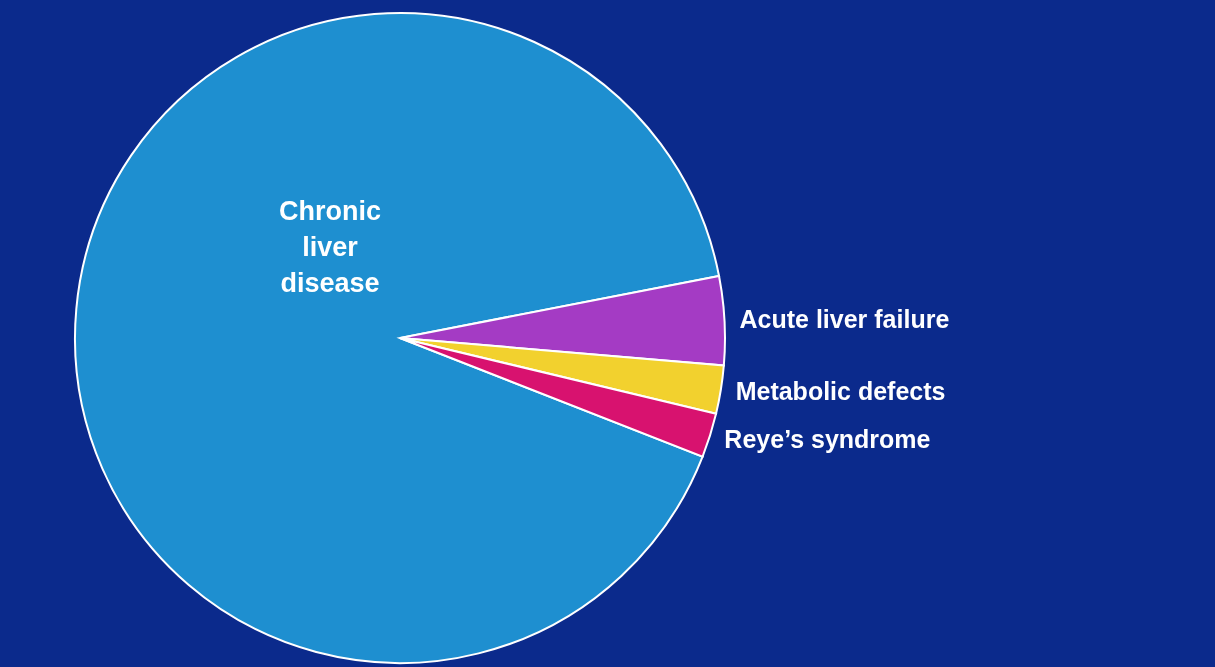 The height and width of the screenshot is (667, 1215). What do you see at coordinates (330, 247) in the screenshot?
I see `slice-label: Chronic liver disease` at bounding box center [330, 247].